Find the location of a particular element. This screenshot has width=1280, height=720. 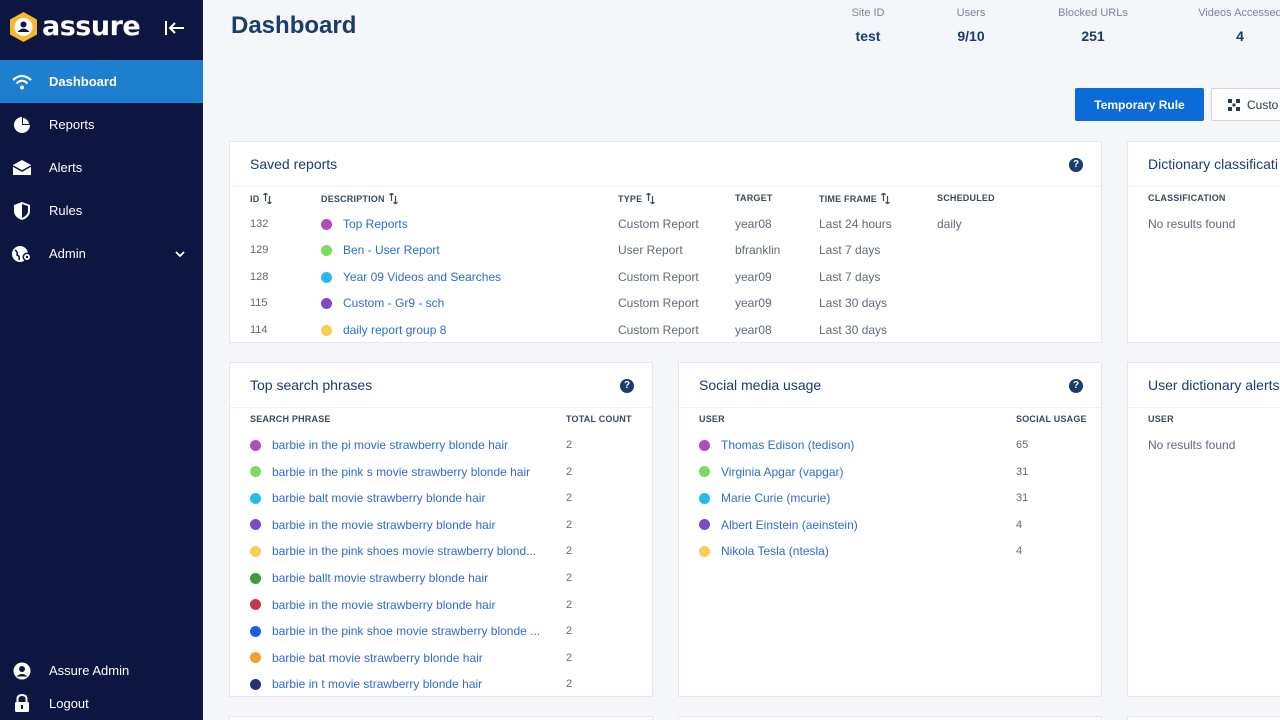

column-header-type: TYPE is located at coordinates (637, 198).